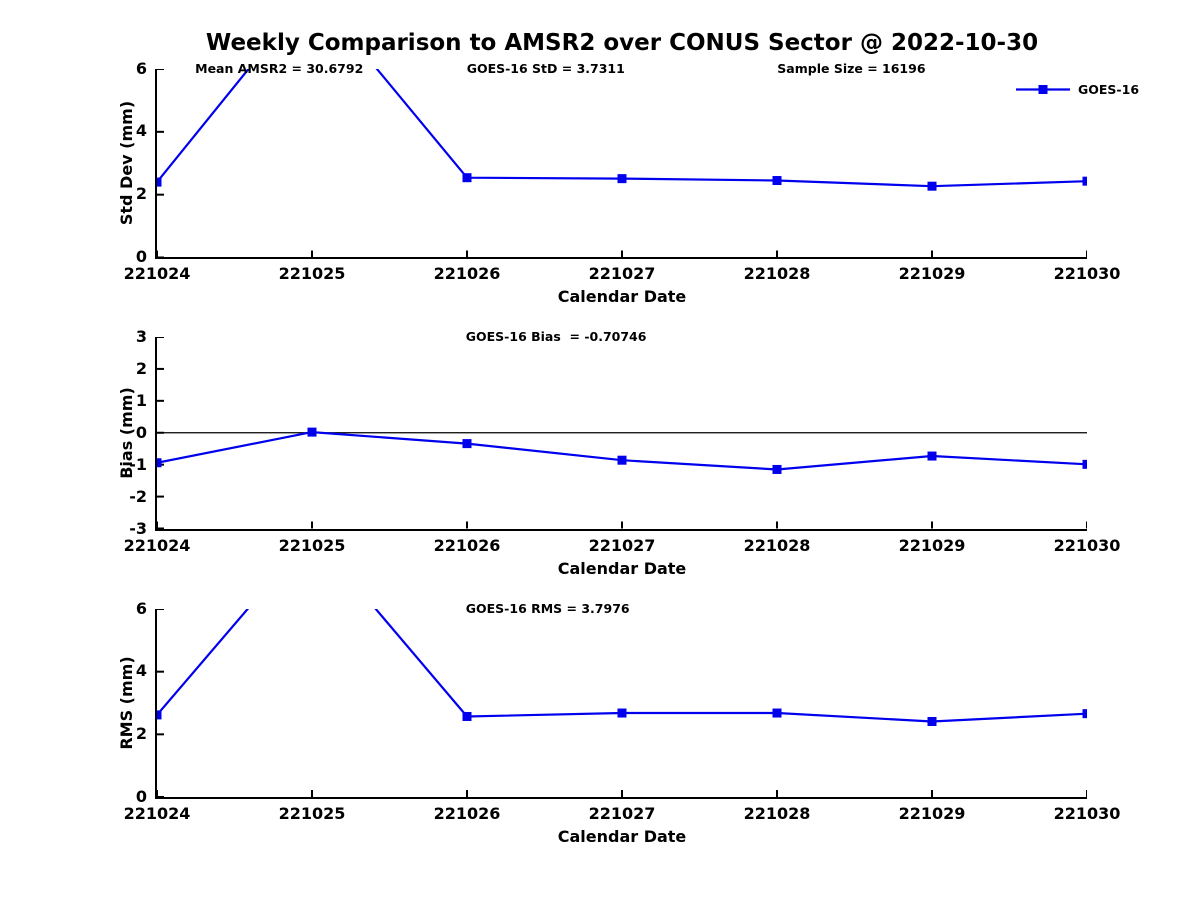 Image resolution: width=1200 pixels, height=900 pixels. I want to click on std-dev-series-line, so click(622, 127).